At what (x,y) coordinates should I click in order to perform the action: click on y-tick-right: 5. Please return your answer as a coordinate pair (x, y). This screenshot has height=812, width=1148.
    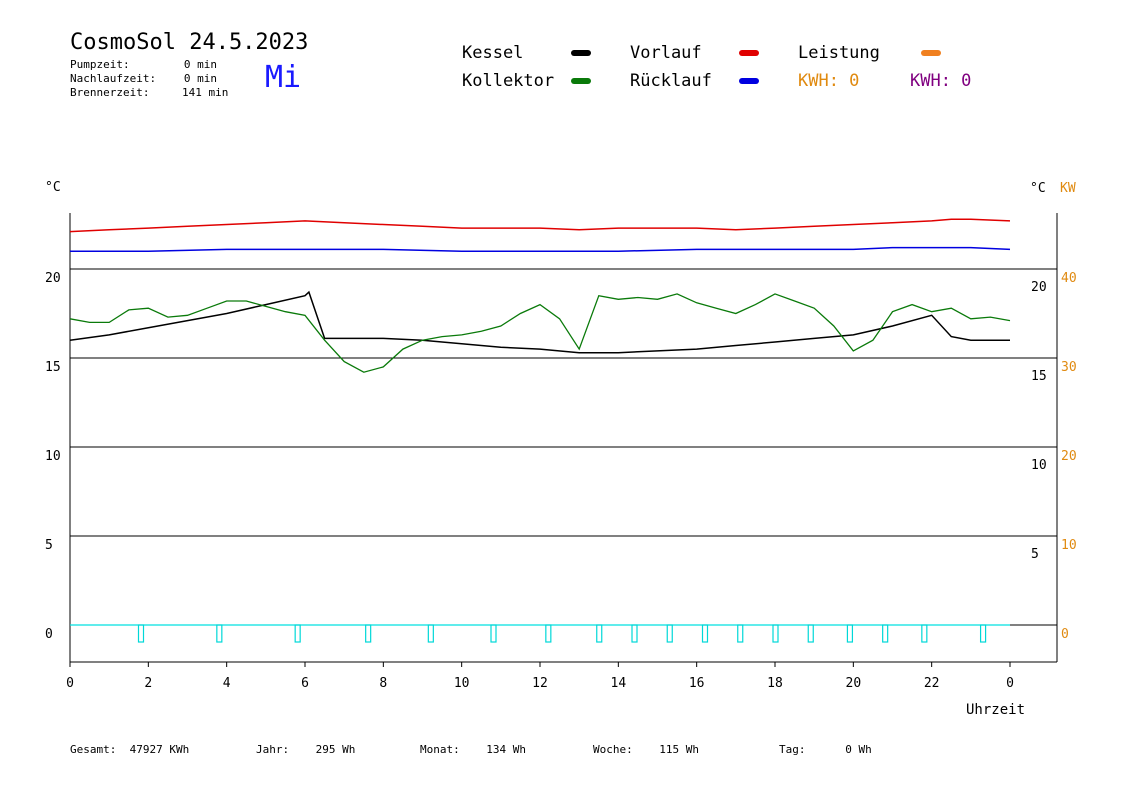
    Looking at the image, I should click on (1035, 554).